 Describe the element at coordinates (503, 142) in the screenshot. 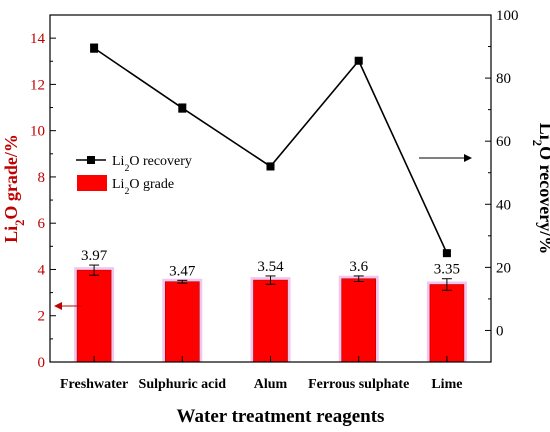

I see `right-tick-label: 60` at that location.